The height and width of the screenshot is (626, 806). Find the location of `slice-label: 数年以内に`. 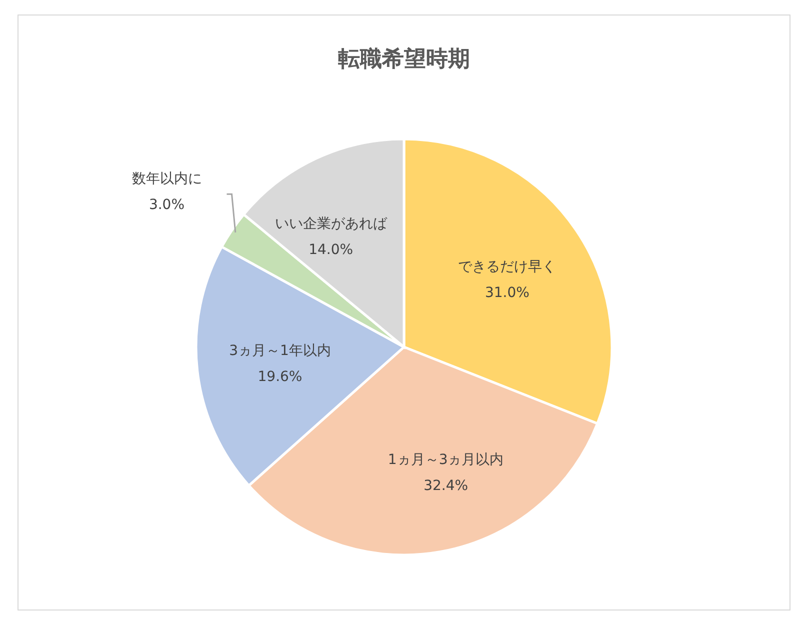

slice-label: 数年以内に is located at coordinates (167, 179).